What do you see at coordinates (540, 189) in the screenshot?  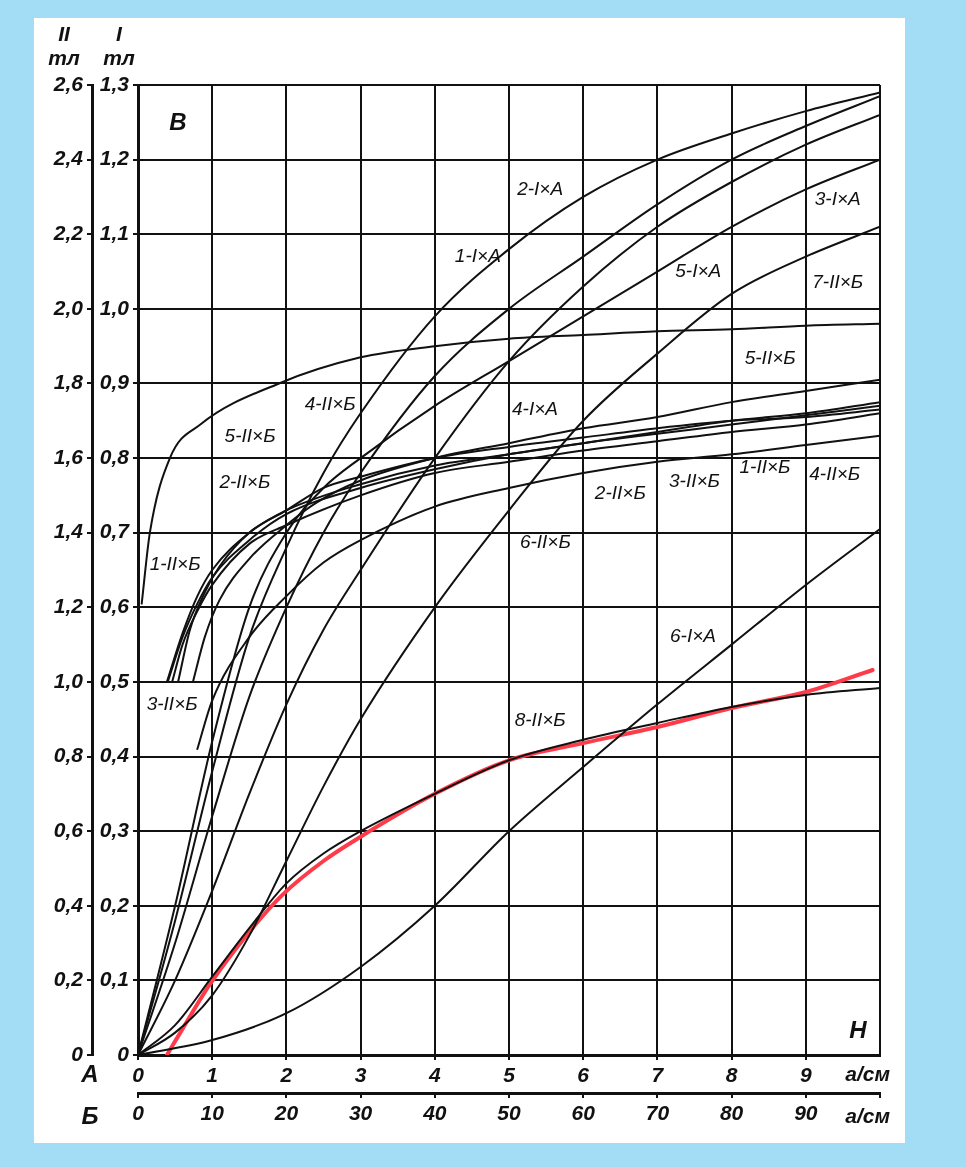 I see `annotation: 2-I×A` at bounding box center [540, 189].